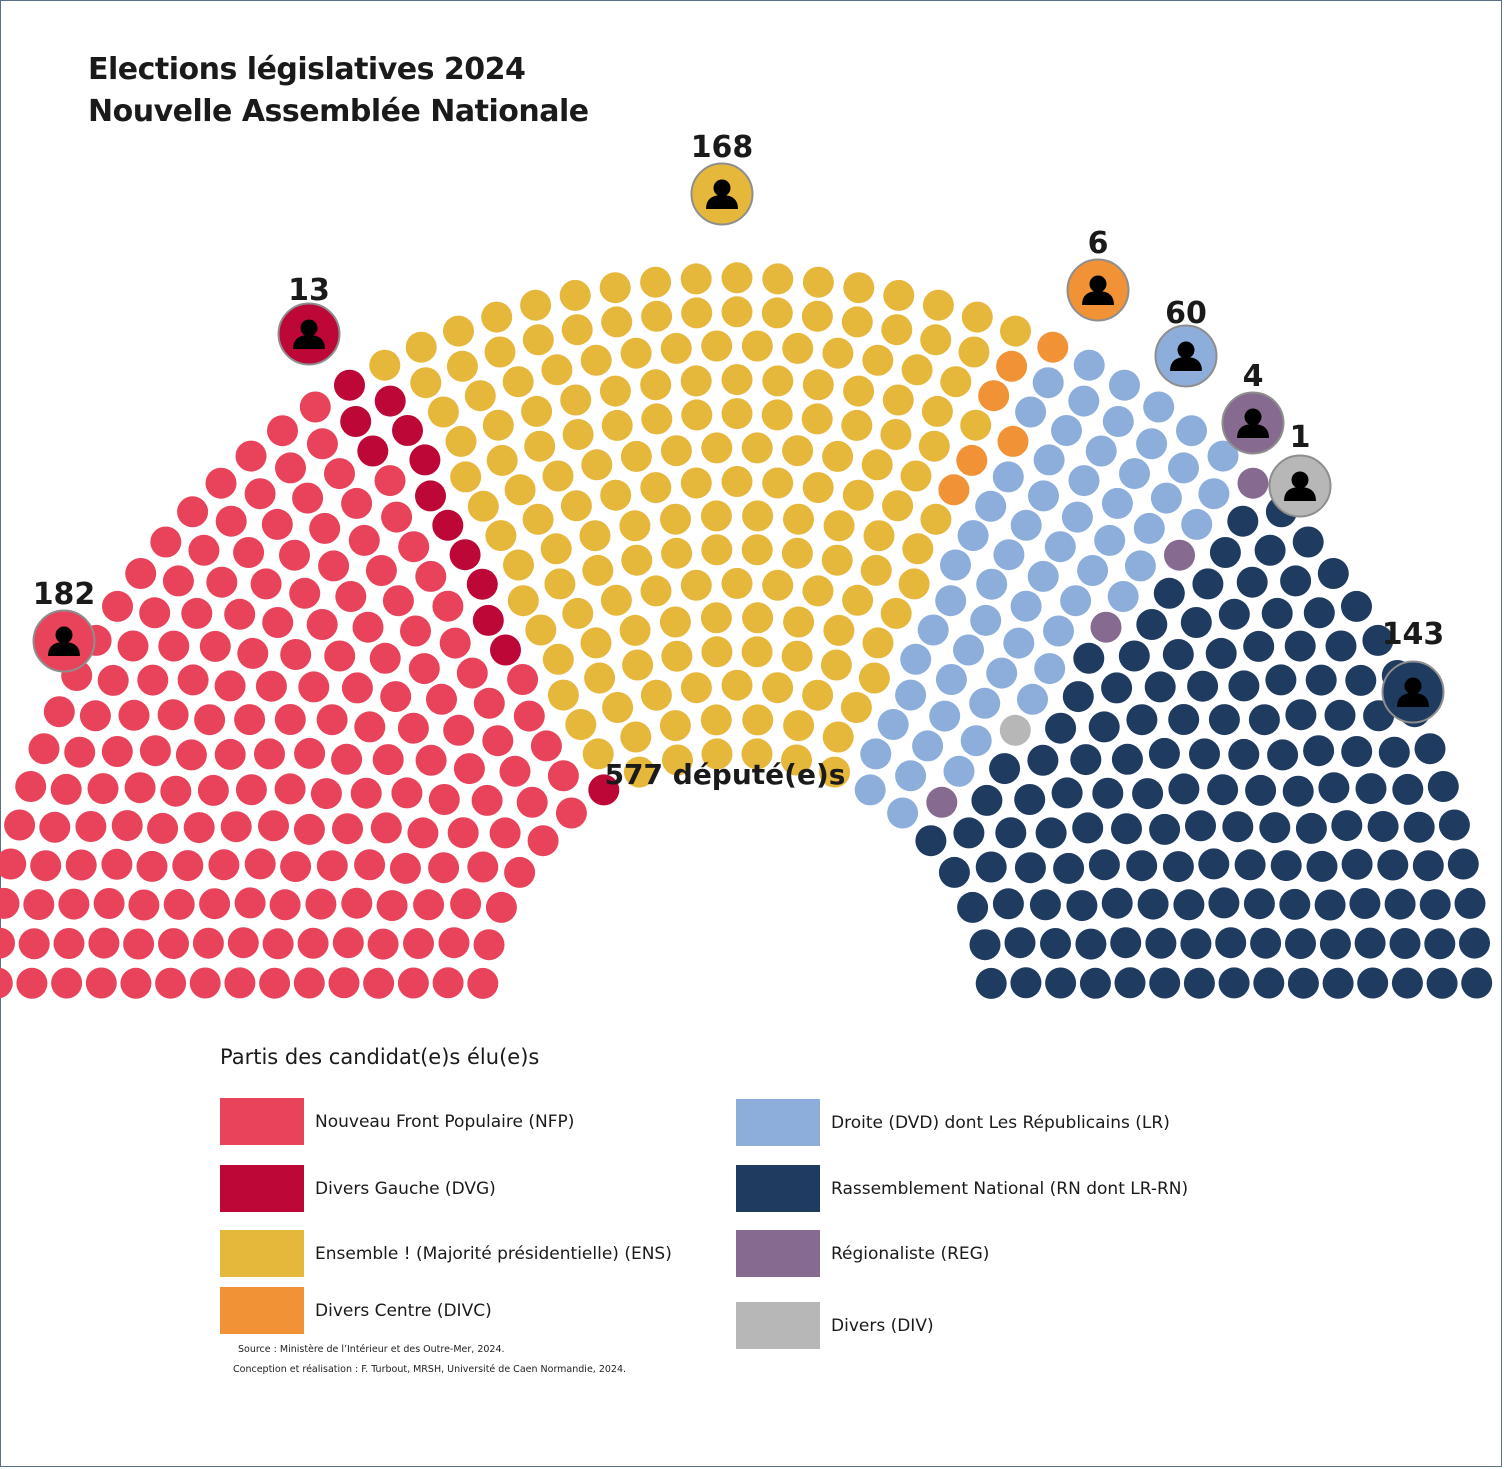 This screenshot has height=1469, width=1504. Describe the element at coordinates (1186, 313) in the screenshot. I see `seat-count-label: 60` at that location.